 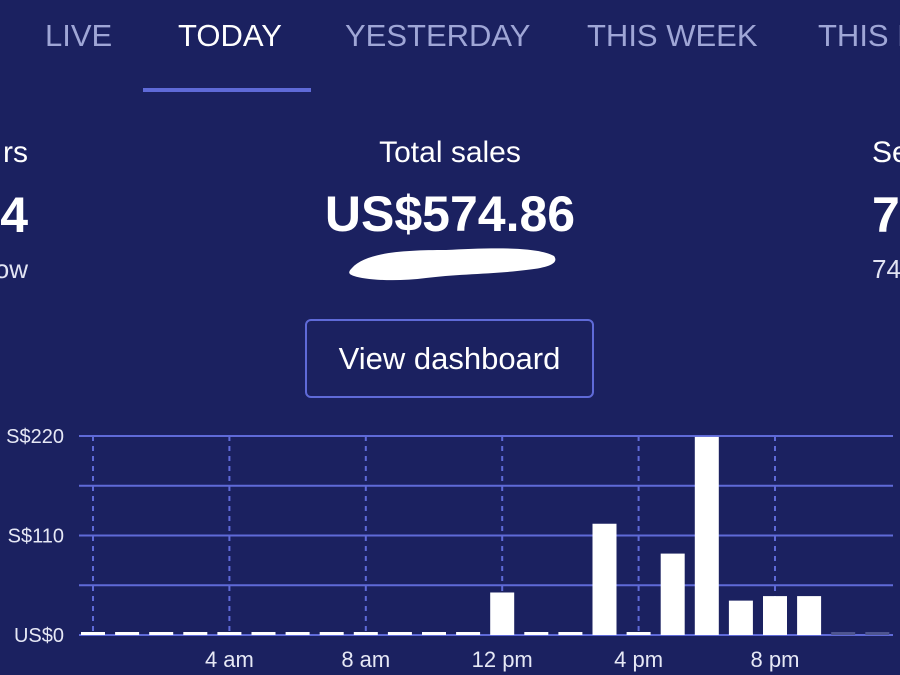 What do you see at coordinates (365, 633) in the screenshot?
I see `bar-8-am` at bounding box center [365, 633].